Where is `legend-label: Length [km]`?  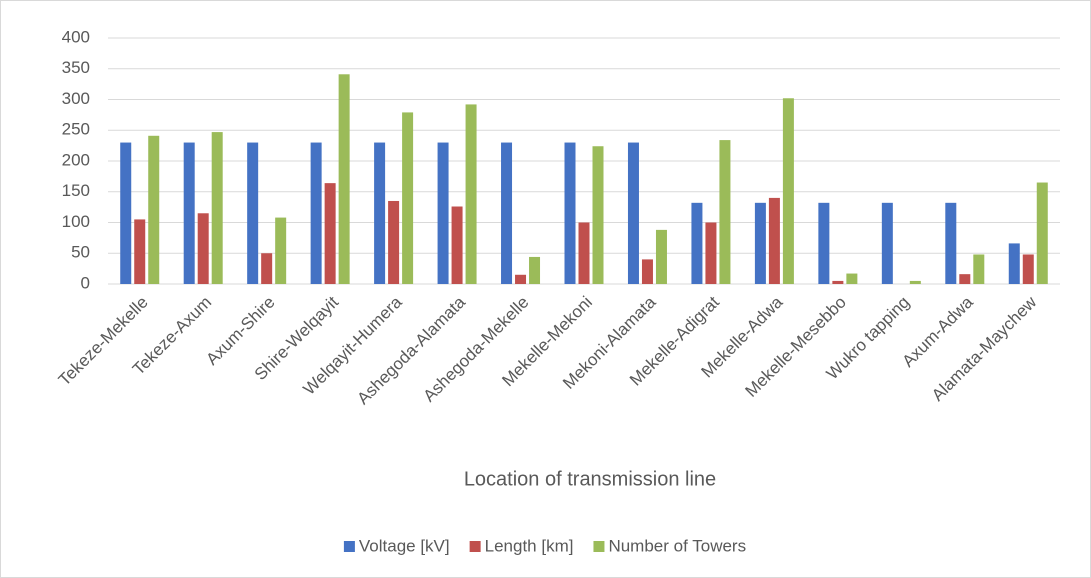
legend-label: Length [km] is located at coordinates (529, 545).